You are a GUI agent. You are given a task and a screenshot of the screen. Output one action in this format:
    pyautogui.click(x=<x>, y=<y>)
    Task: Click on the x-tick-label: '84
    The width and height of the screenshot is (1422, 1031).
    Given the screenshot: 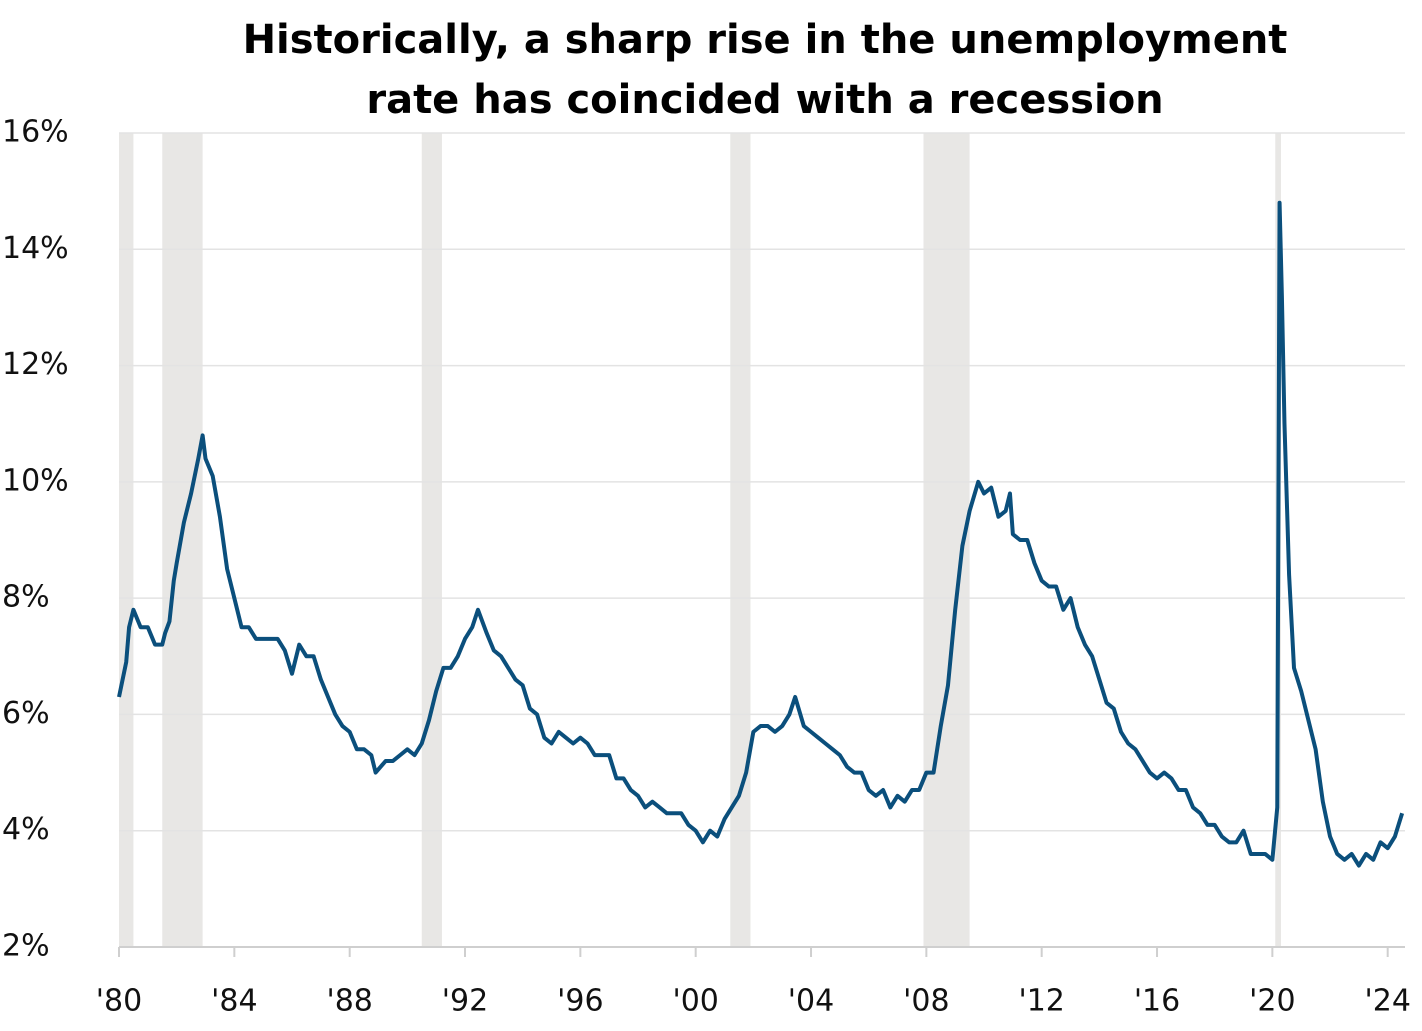 What is the action you would take?
    pyautogui.click(x=234, y=1001)
    